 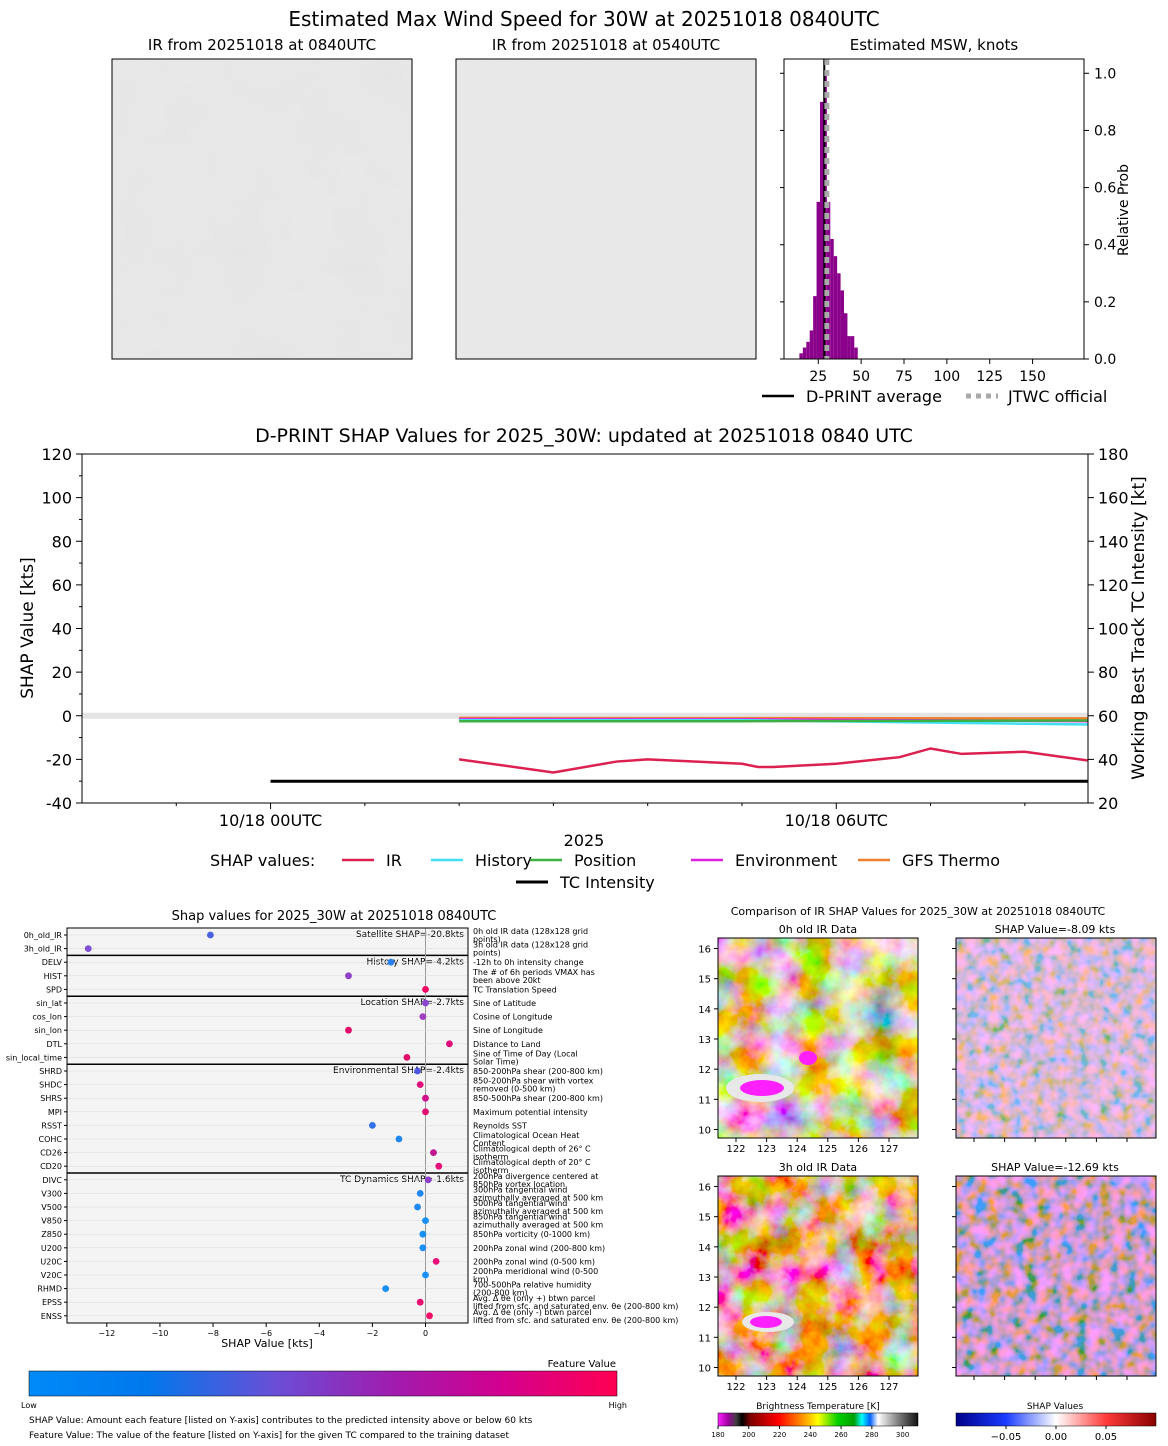 What do you see at coordinates (394, 860) in the screenshot?
I see `legend-label-ir: IR` at bounding box center [394, 860].